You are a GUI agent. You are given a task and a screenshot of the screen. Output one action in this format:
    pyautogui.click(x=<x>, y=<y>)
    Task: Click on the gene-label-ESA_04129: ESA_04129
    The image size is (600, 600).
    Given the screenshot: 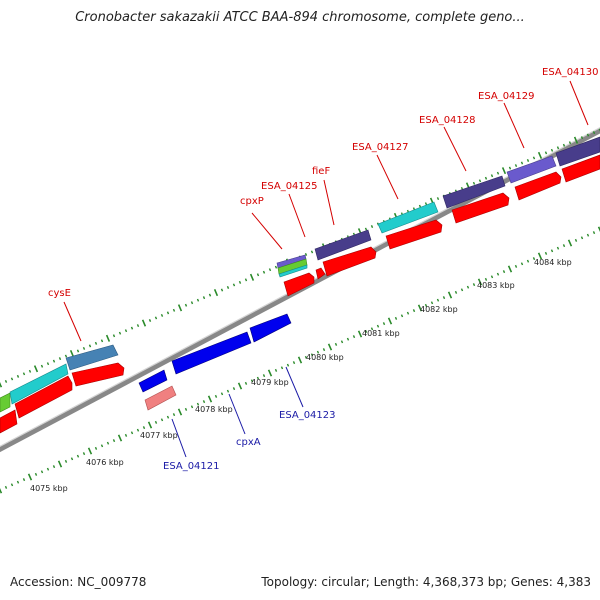 What is the action you would take?
    pyautogui.click(x=506, y=96)
    